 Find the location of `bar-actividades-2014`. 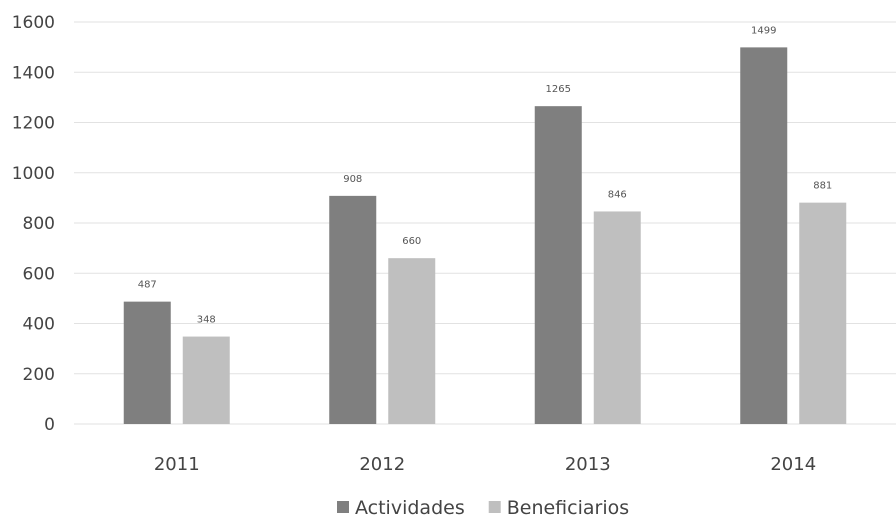

bar-actividades-2014 is located at coordinates (764, 235).